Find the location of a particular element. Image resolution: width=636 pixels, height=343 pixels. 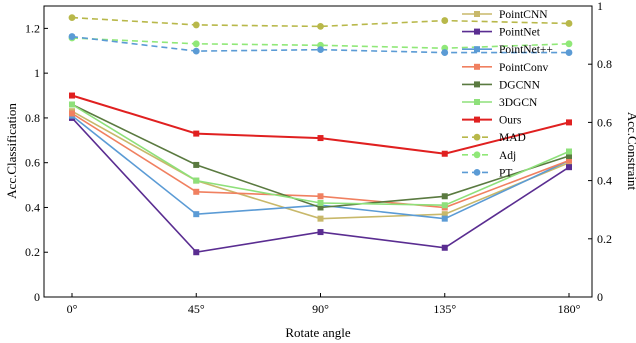

x-tick-label: 0° is located at coordinates (72, 309).